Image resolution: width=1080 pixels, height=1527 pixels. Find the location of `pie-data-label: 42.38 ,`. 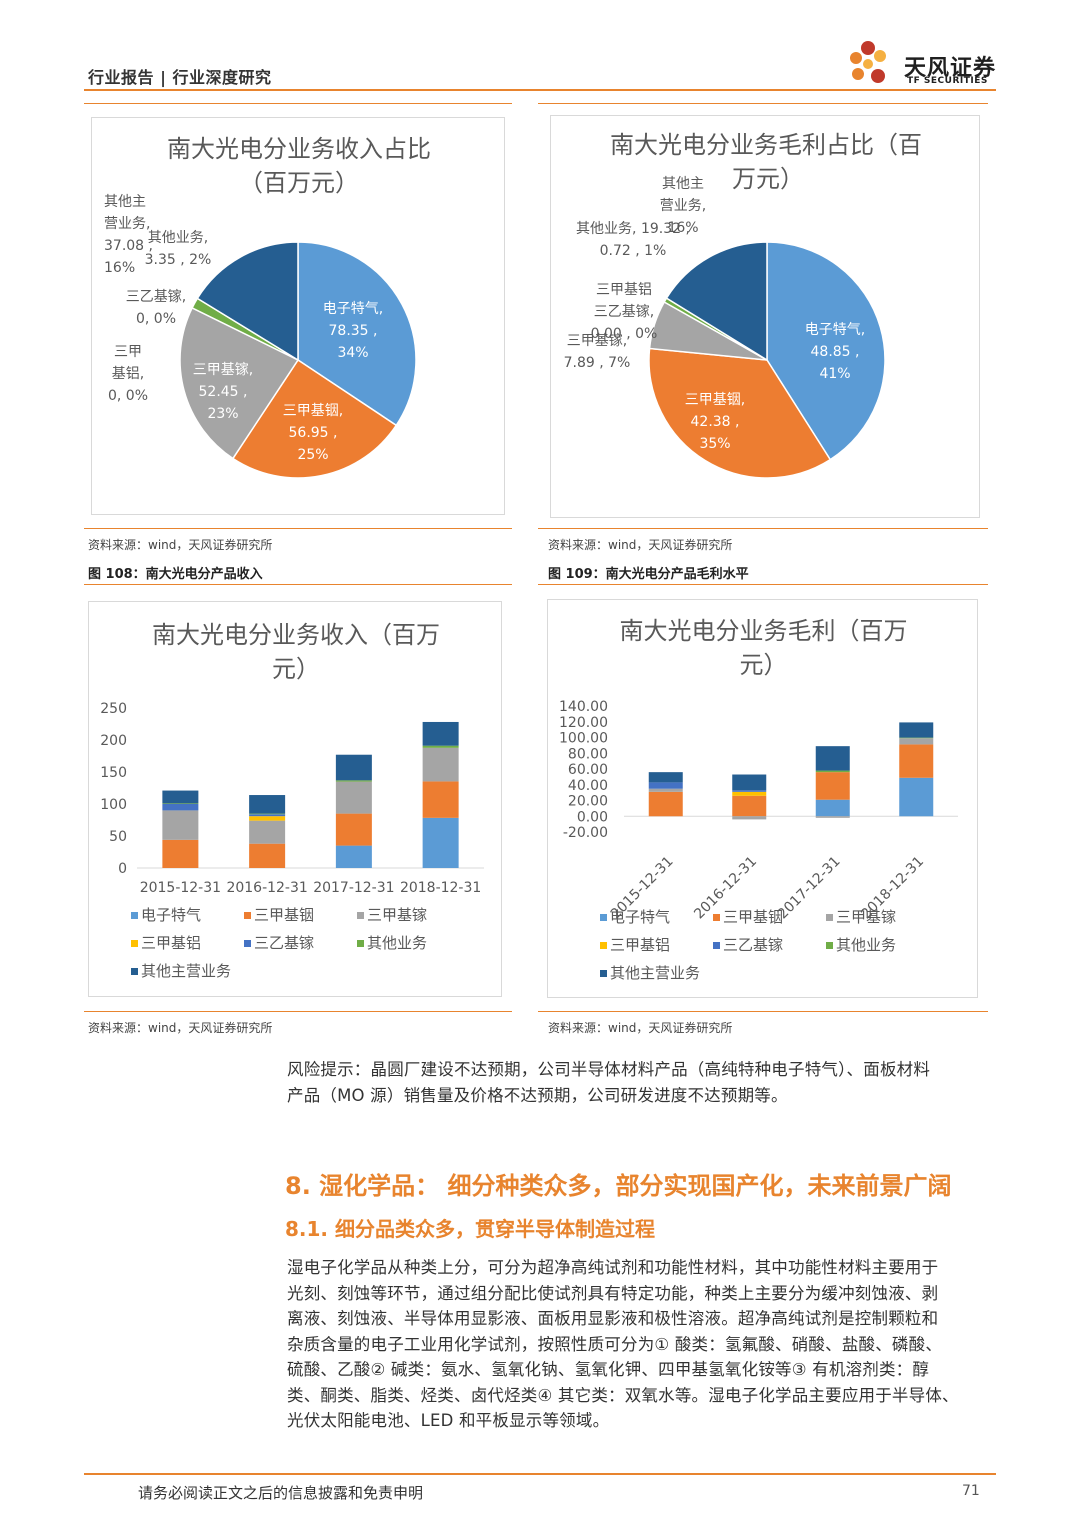

pie-data-label: 42.38 , is located at coordinates (715, 422).